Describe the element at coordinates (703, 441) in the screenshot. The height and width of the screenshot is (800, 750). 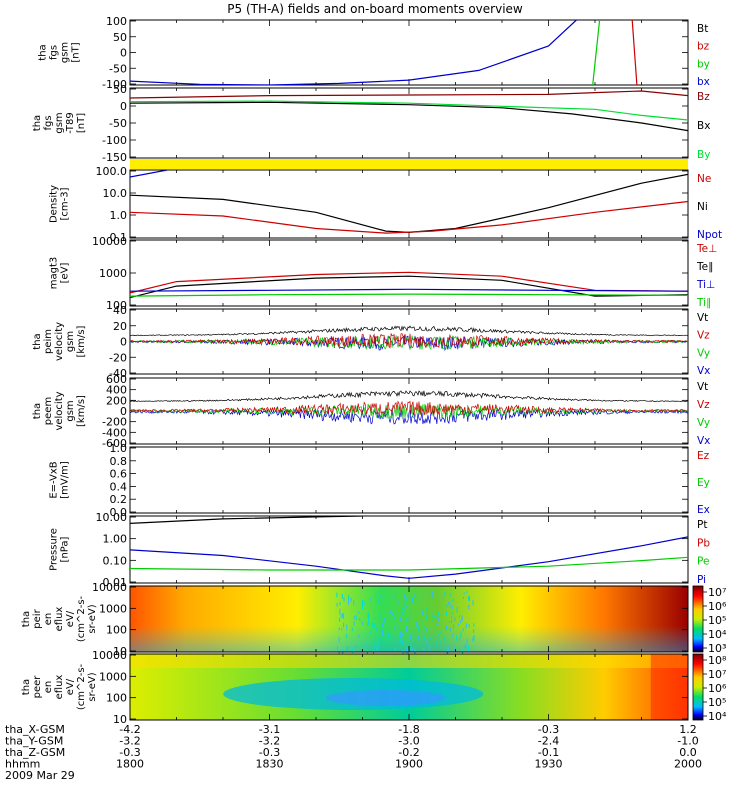
I see `legend-Vx: Vx` at that location.